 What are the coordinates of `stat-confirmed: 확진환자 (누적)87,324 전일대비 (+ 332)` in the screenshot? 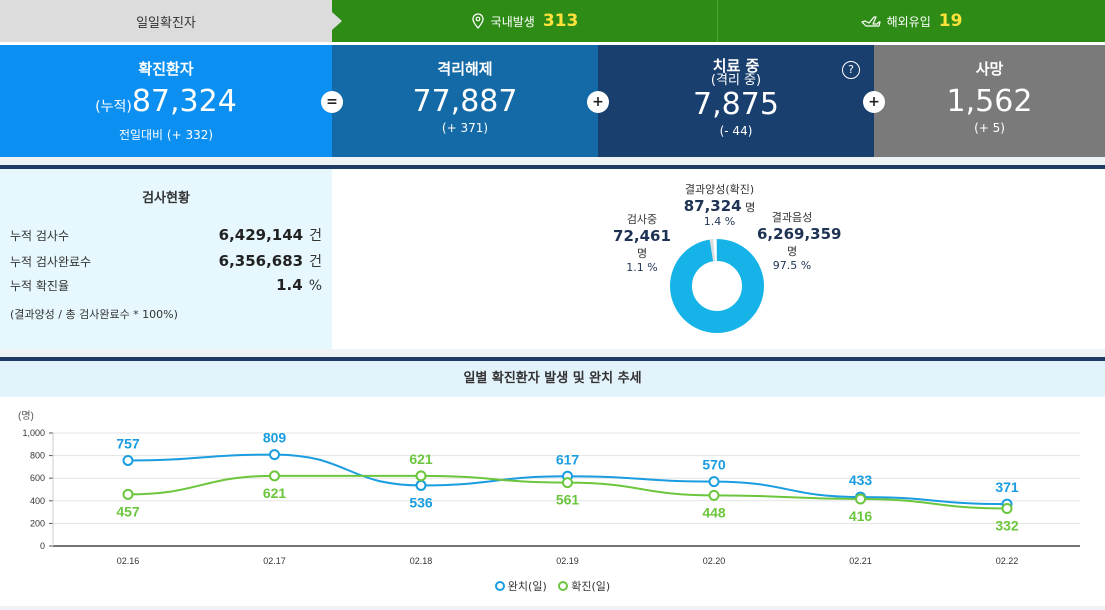 It's located at (166, 101).